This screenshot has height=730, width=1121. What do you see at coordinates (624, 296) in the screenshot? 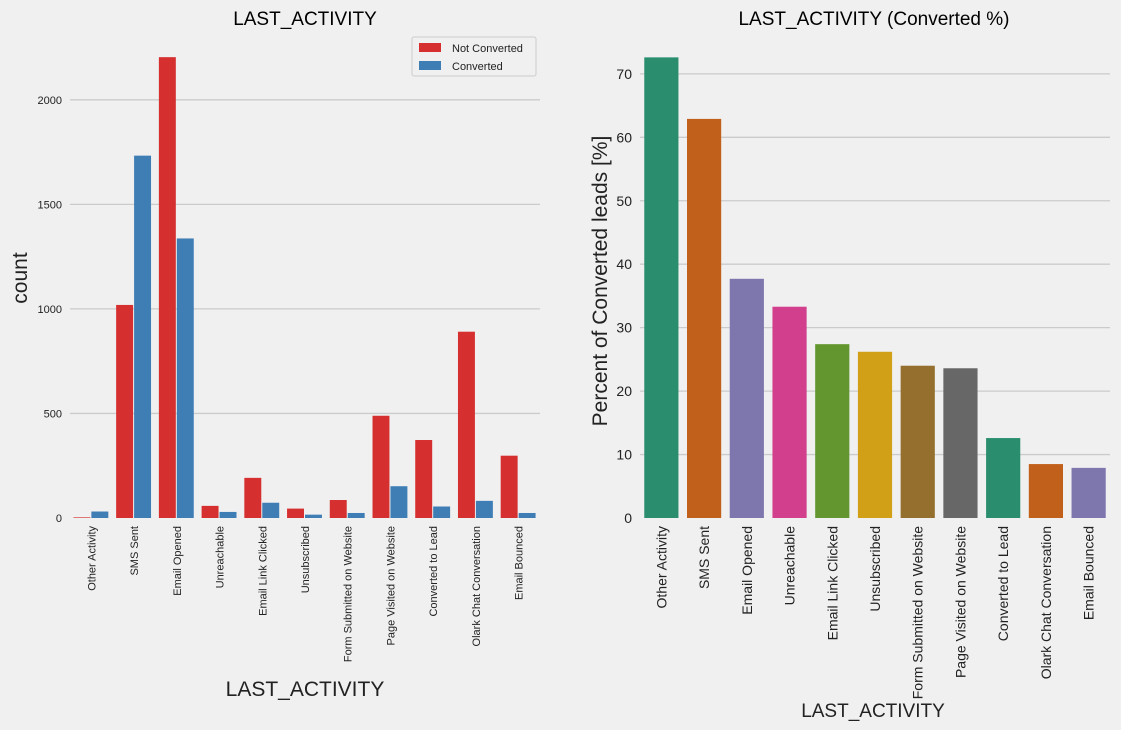
I see `y-ticks-right: 0 10 20 30 40 50 60 70` at bounding box center [624, 296].